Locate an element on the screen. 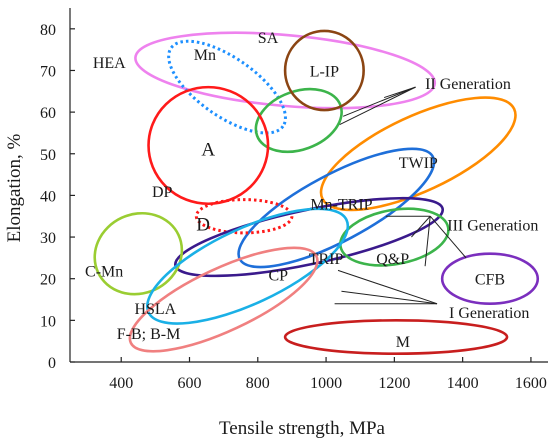 The height and width of the screenshot is (446, 550). region-a-label: A is located at coordinates (208, 150).